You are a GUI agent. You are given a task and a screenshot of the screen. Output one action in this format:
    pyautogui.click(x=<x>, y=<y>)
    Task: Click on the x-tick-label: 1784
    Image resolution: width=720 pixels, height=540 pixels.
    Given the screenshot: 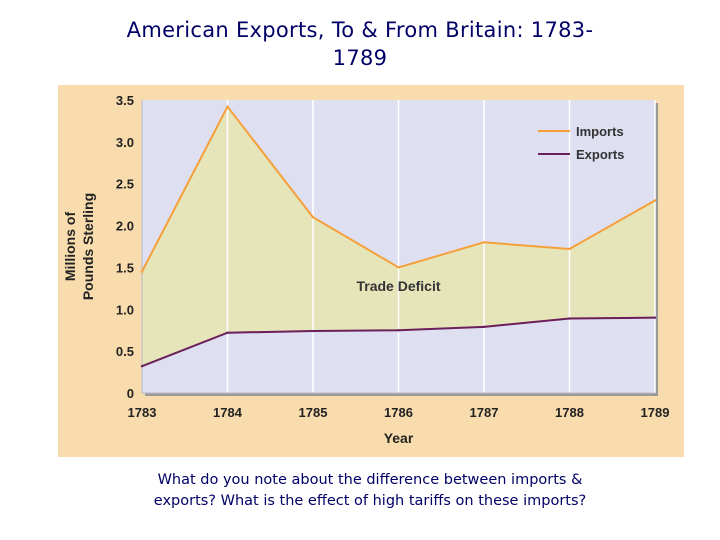 What is the action you would take?
    pyautogui.click(x=228, y=412)
    